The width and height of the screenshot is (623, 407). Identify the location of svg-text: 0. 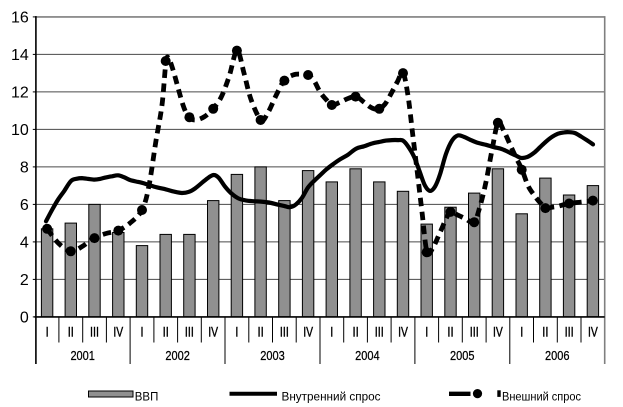
(24, 318).